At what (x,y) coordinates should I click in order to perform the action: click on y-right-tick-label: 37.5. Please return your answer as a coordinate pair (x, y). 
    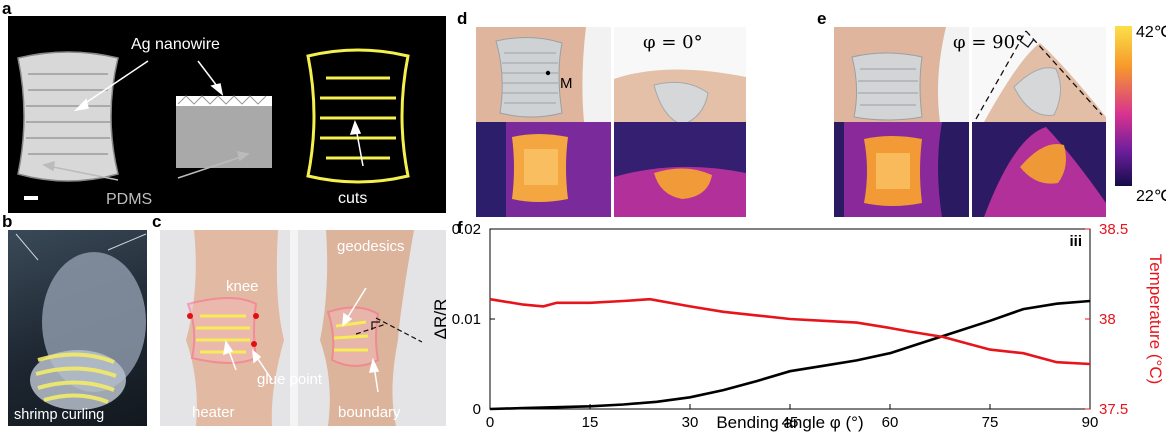
    Looking at the image, I should click on (1113, 409).